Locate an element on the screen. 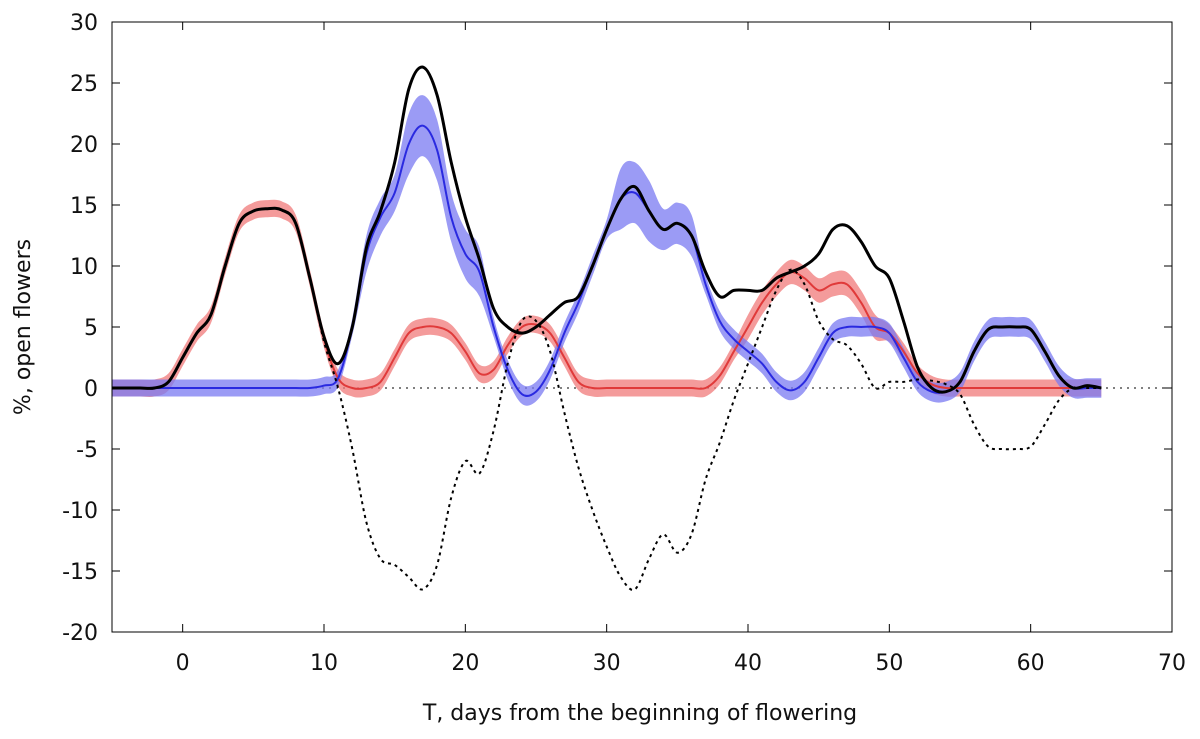 This screenshot has width=1200, height=739. y-tick-label: 15 is located at coordinates (84, 206).